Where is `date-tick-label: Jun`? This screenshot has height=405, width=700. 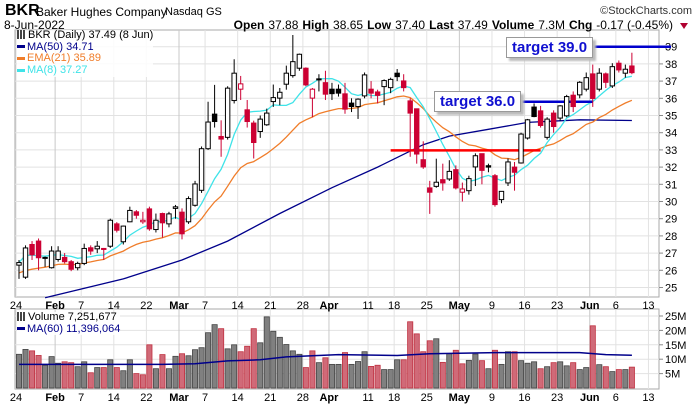
date-tick-label: Jun is located at coordinates (590, 306).